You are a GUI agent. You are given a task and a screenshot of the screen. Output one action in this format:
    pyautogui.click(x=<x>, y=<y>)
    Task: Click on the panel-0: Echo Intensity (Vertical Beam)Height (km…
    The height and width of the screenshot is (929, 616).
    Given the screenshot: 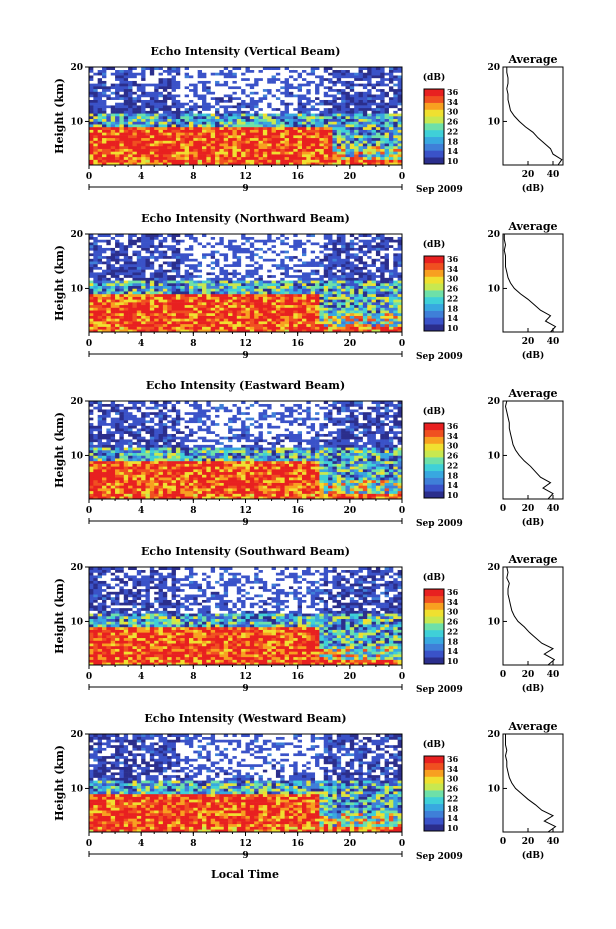 What is the action you would take?
    pyautogui.click(x=308, y=120)
    